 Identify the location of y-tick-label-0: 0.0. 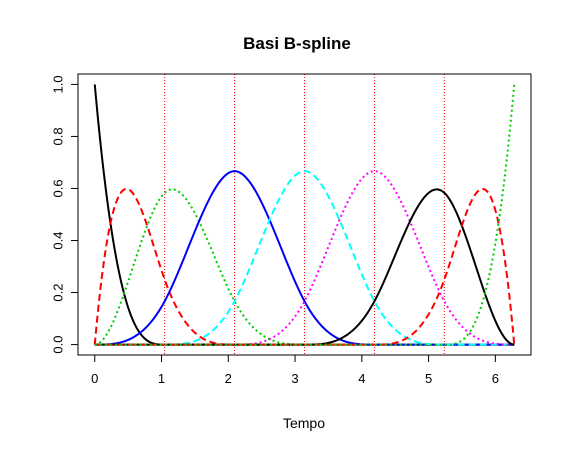
(57, 345).